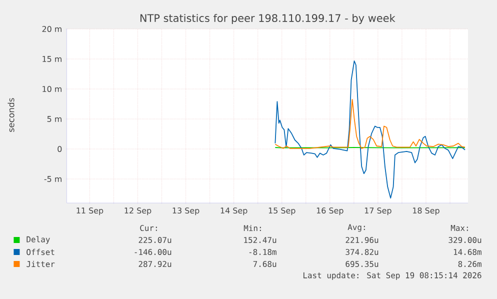 The width and height of the screenshot is (497, 299). Describe the element at coordinates (370, 123) in the screenshot. I see `line-series` at that location.